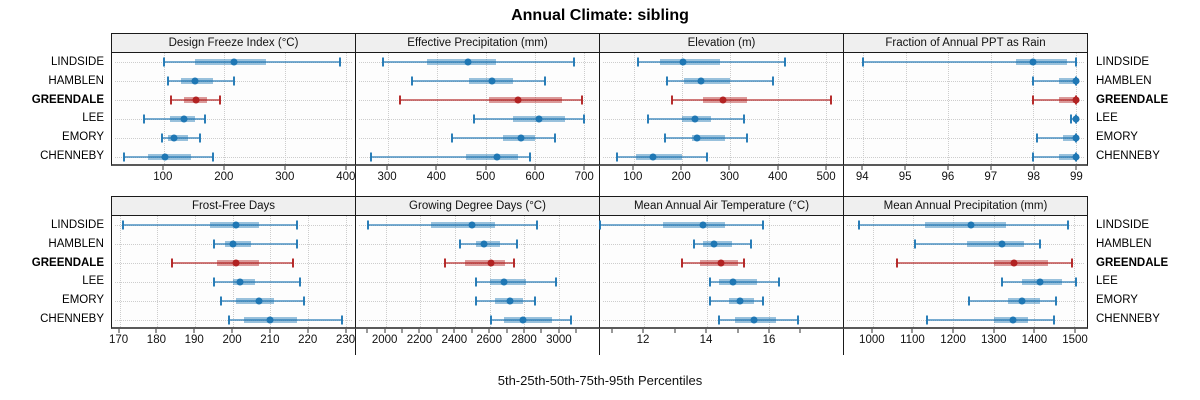 The width and height of the screenshot is (1200, 400). I want to click on label-spacer, so click(1142, 43).